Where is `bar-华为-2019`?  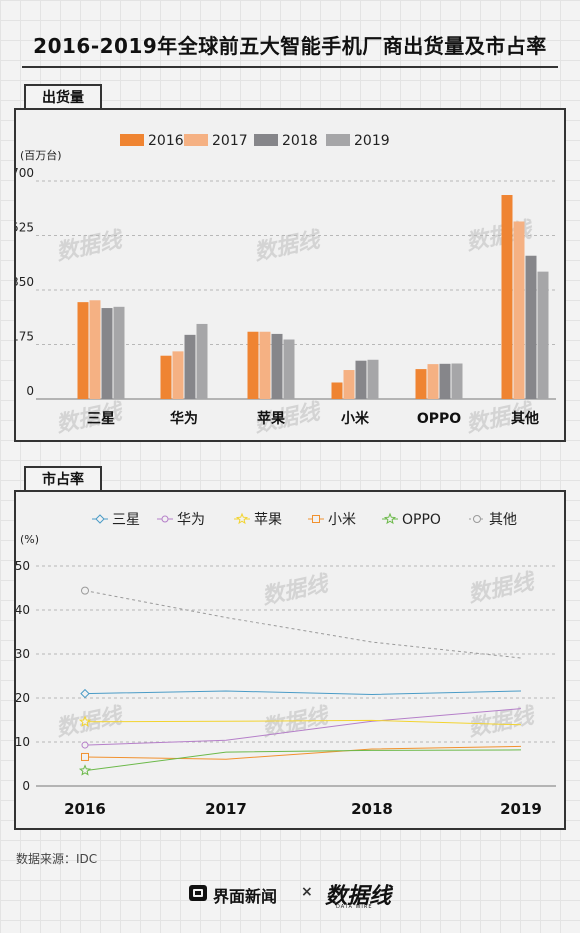 bar-华为-2019 is located at coordinates (202, 361).